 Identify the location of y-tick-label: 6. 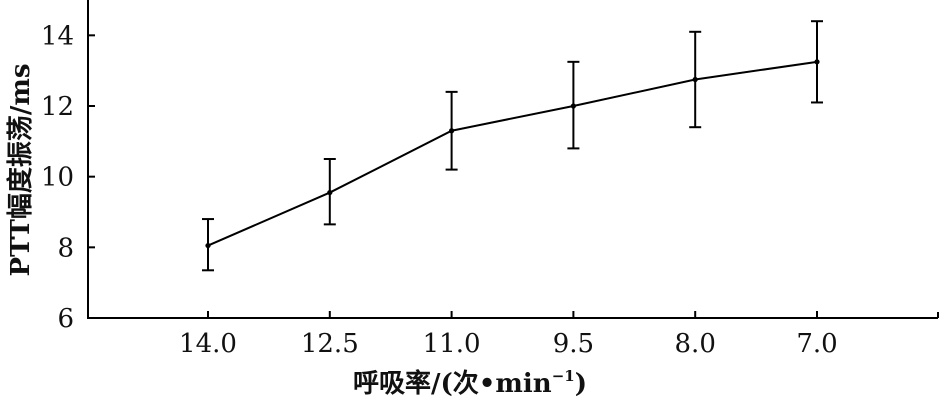
(65, 319).